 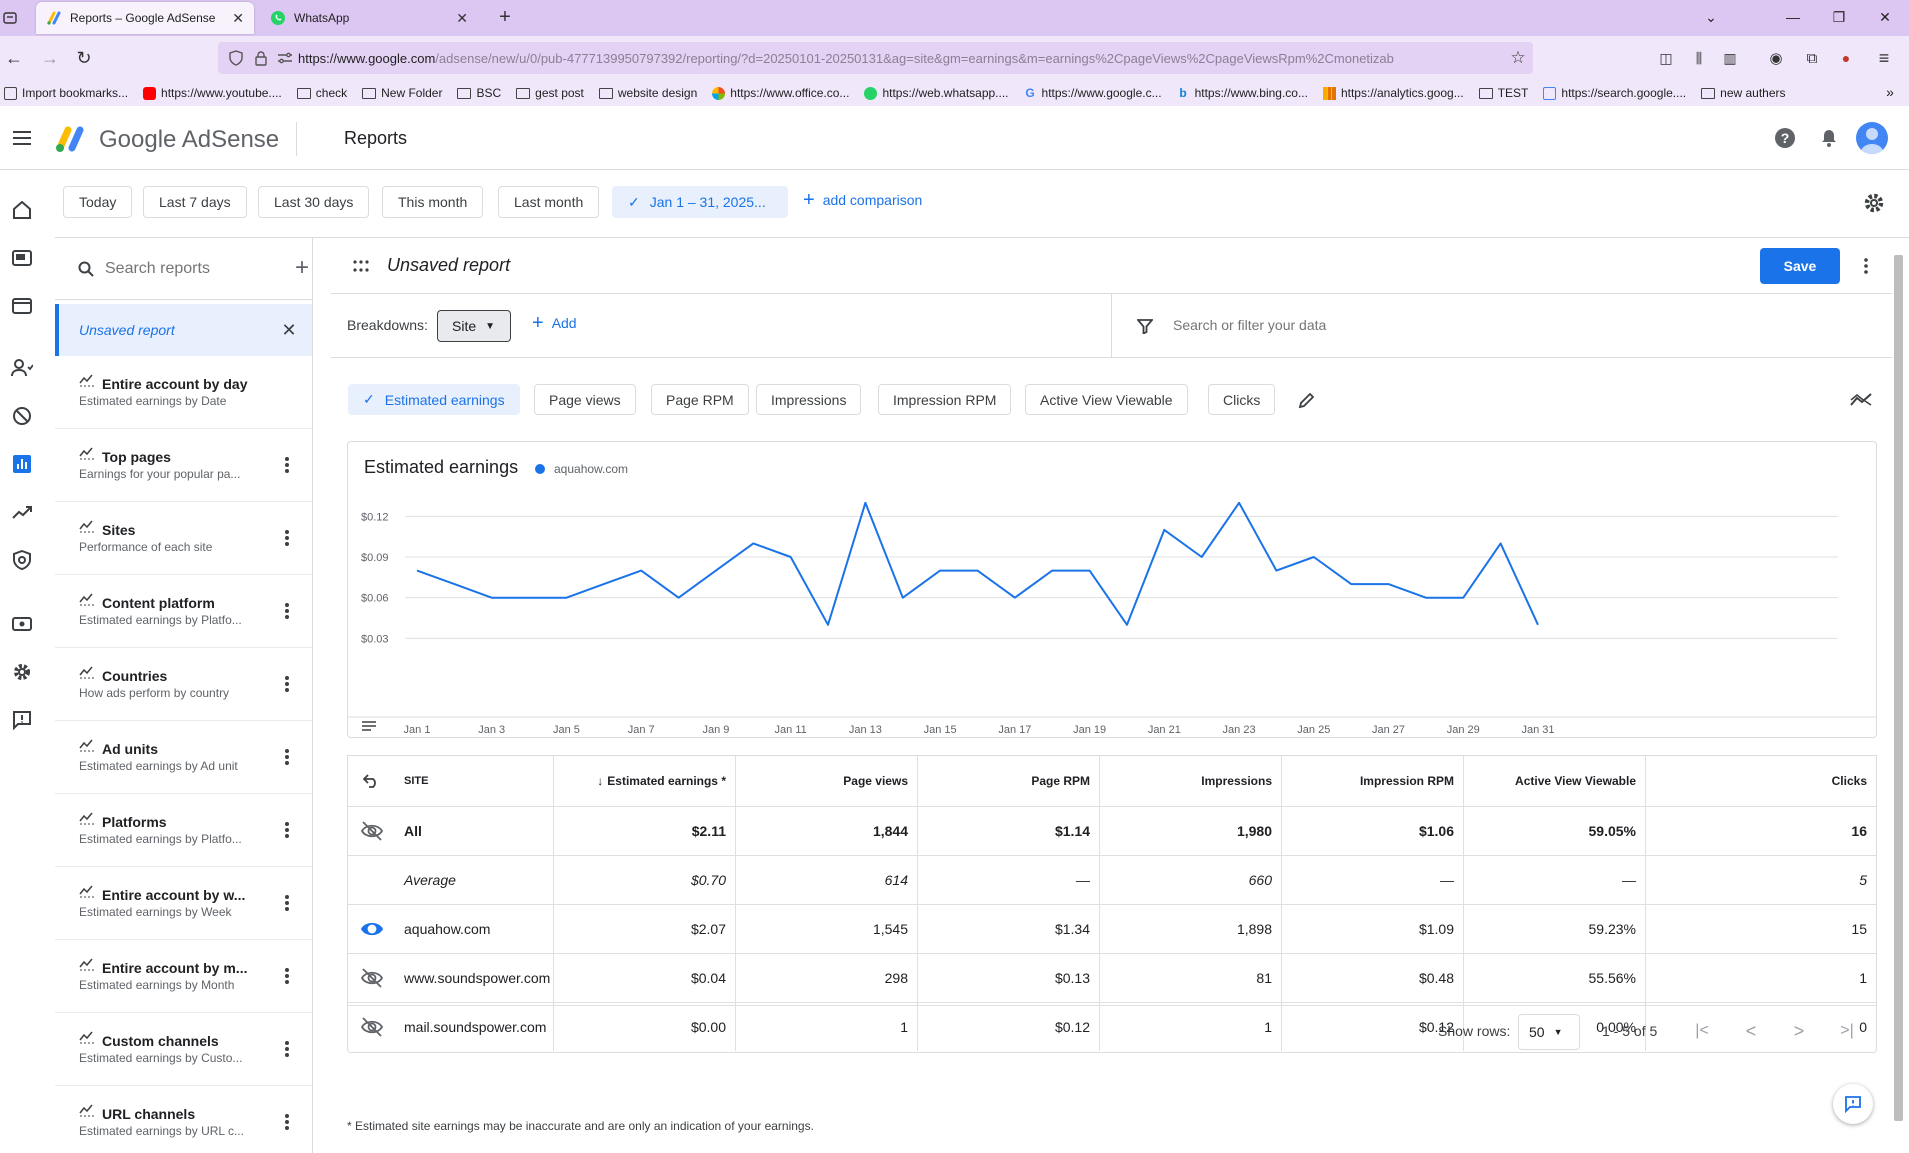 What do you see at coordinates (22, 306) in the screenshot?
I see `sites-icon` at bounding box center [22, 306].